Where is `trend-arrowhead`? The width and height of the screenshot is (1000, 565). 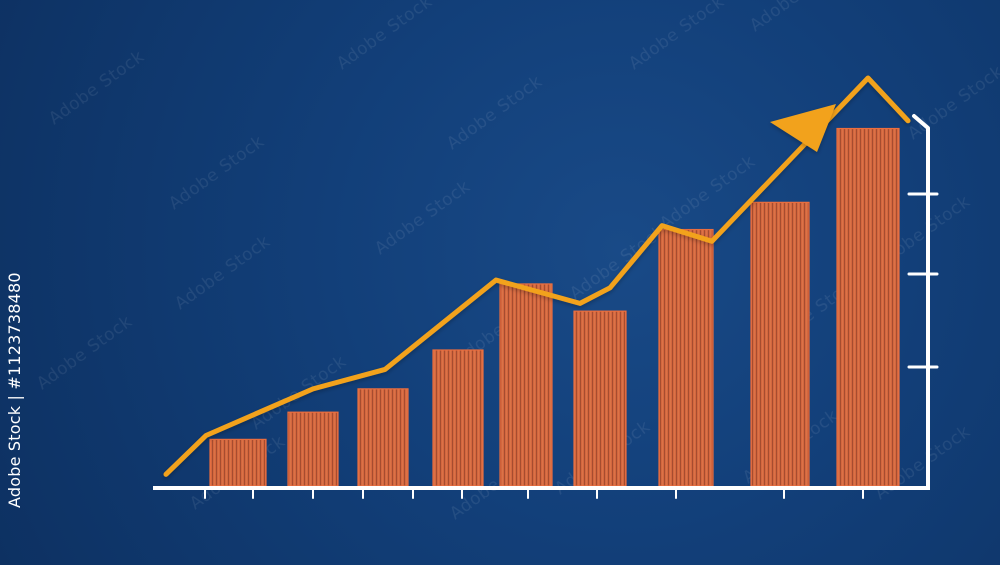
trend-arrowhead is located at coordinates (803, 128).